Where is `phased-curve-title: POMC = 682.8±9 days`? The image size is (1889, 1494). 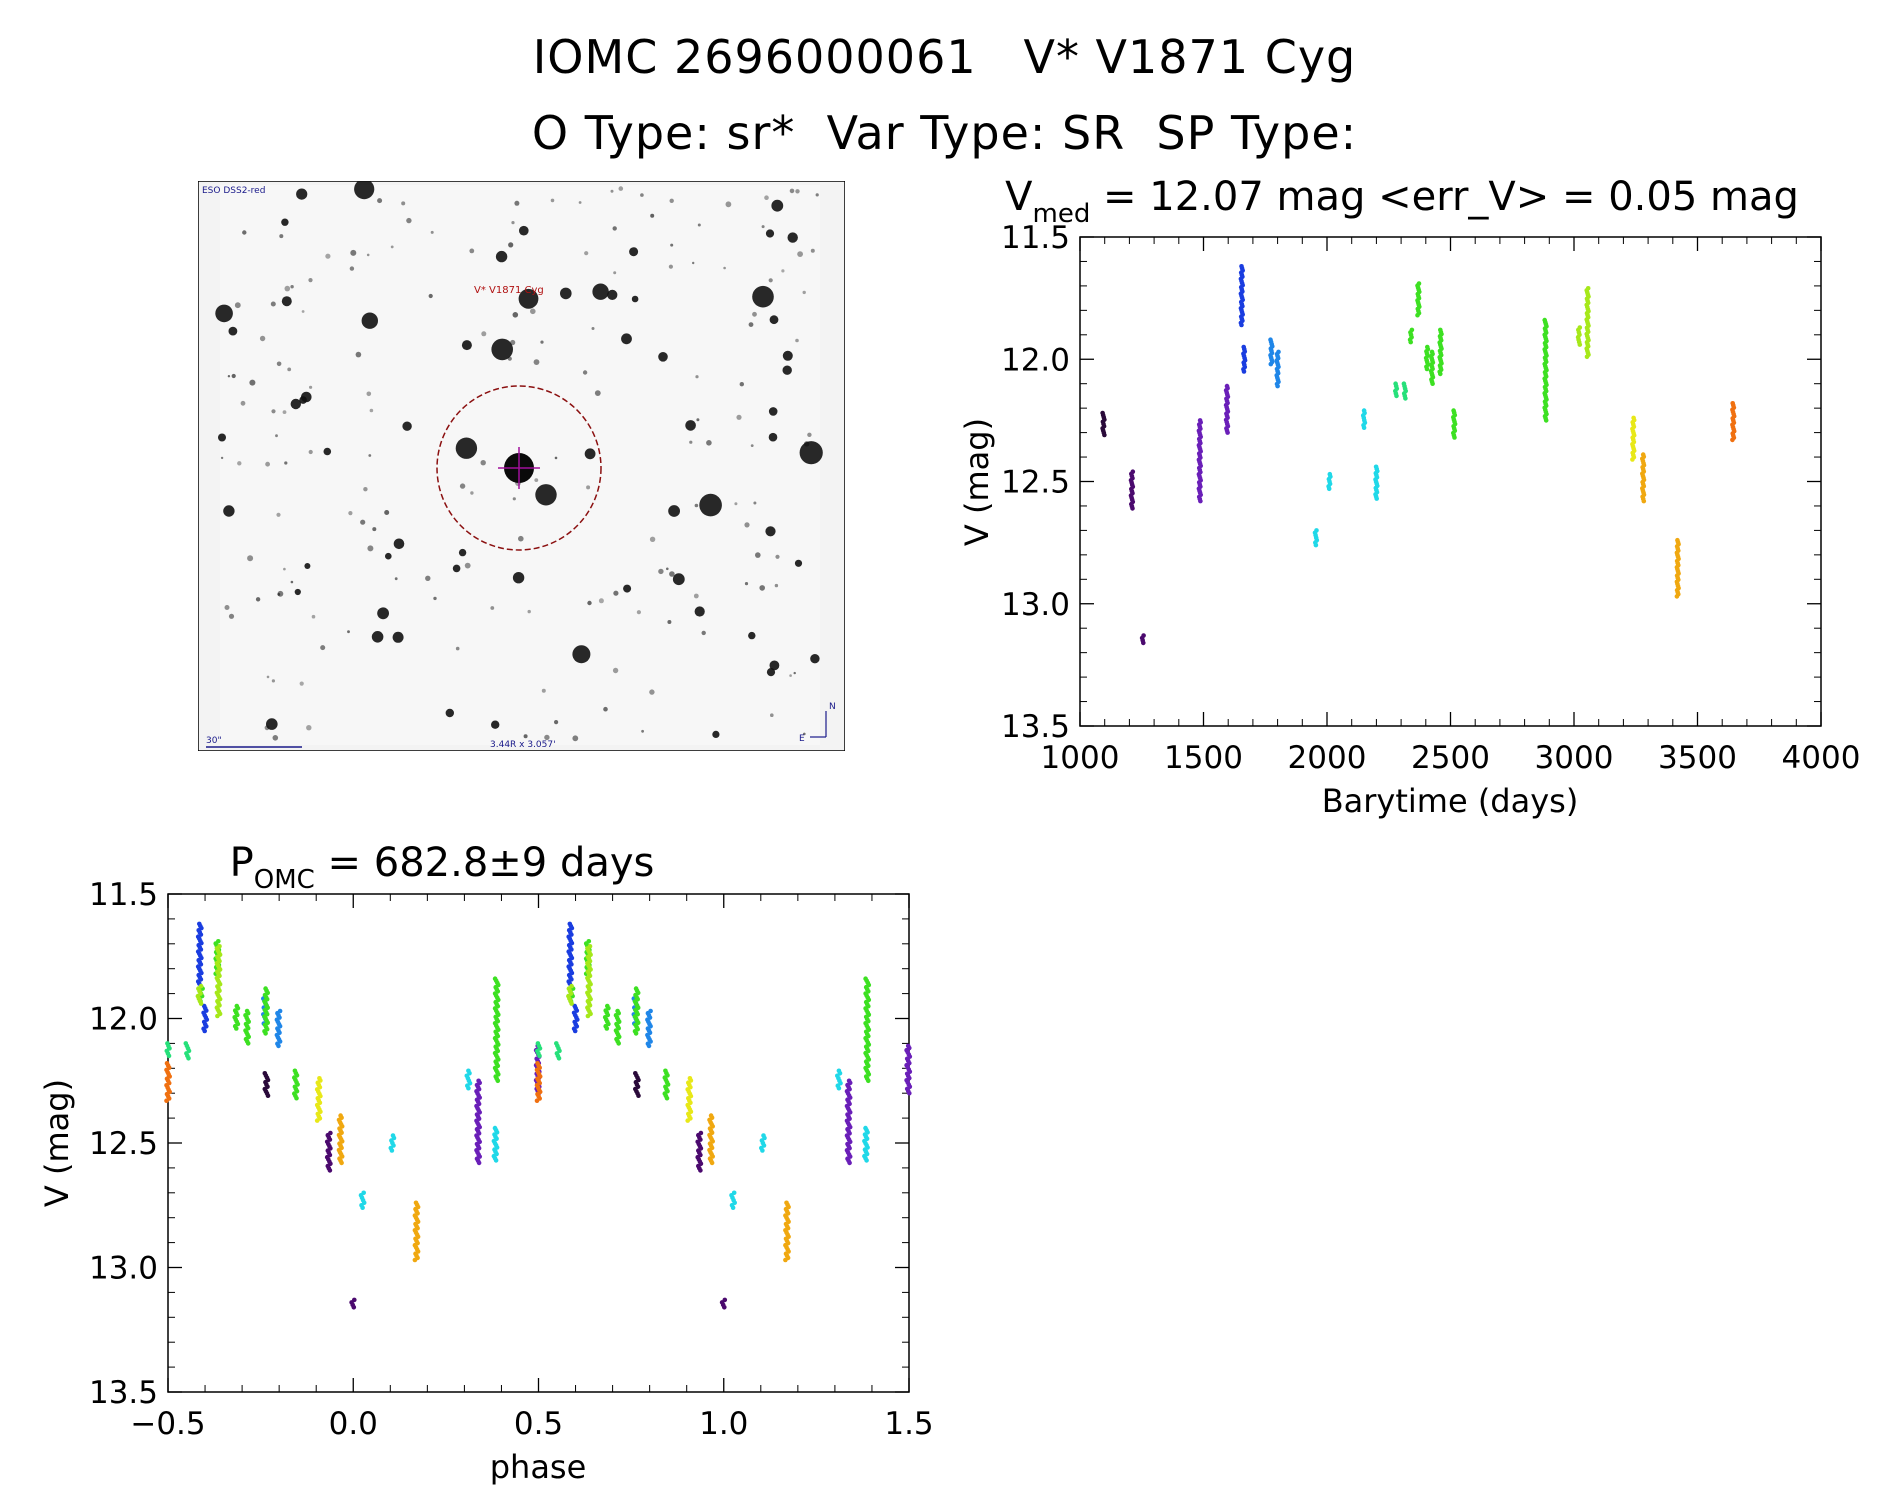 phased-curve-title: POMC = 682.8±9 days is located at coordinates (442, 867).